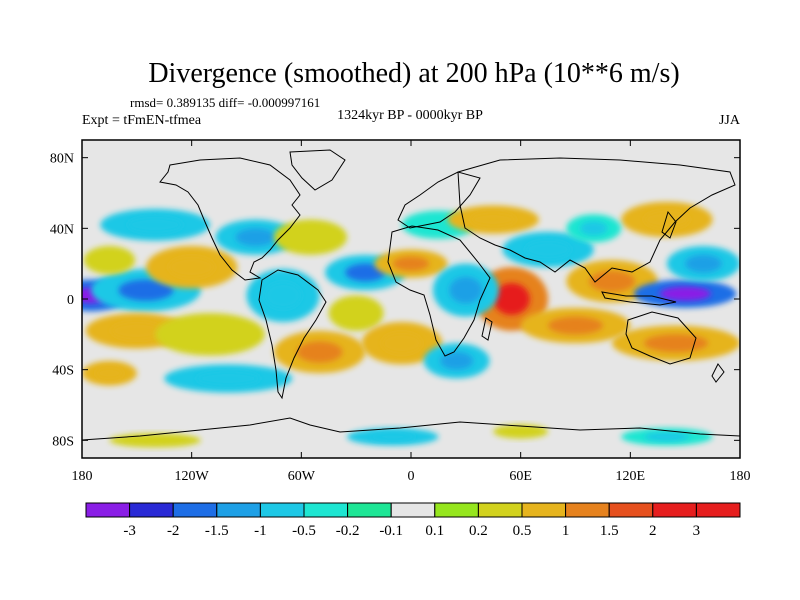 The image size is (800, 600). I want to click on colorbar-label: -3, so click(129, 531).